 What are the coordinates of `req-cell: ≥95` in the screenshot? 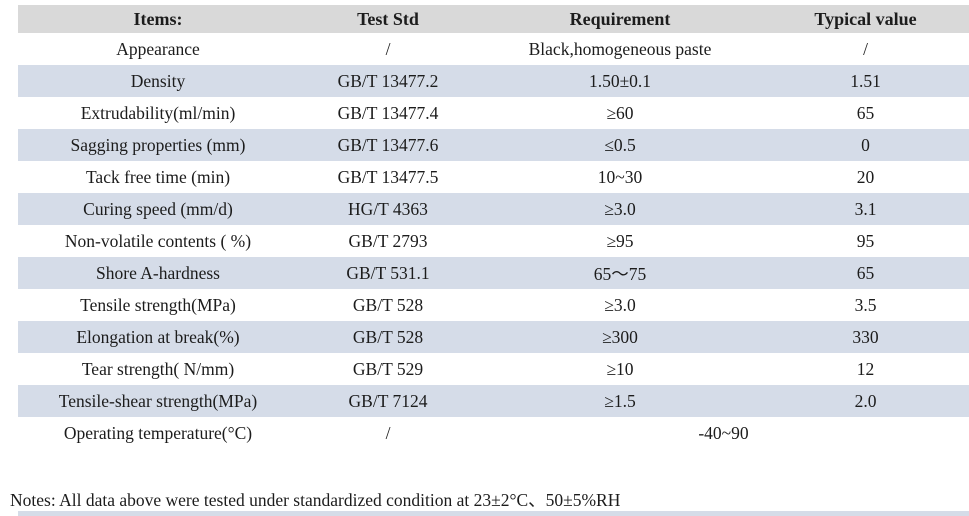 It's located at (620, 240).